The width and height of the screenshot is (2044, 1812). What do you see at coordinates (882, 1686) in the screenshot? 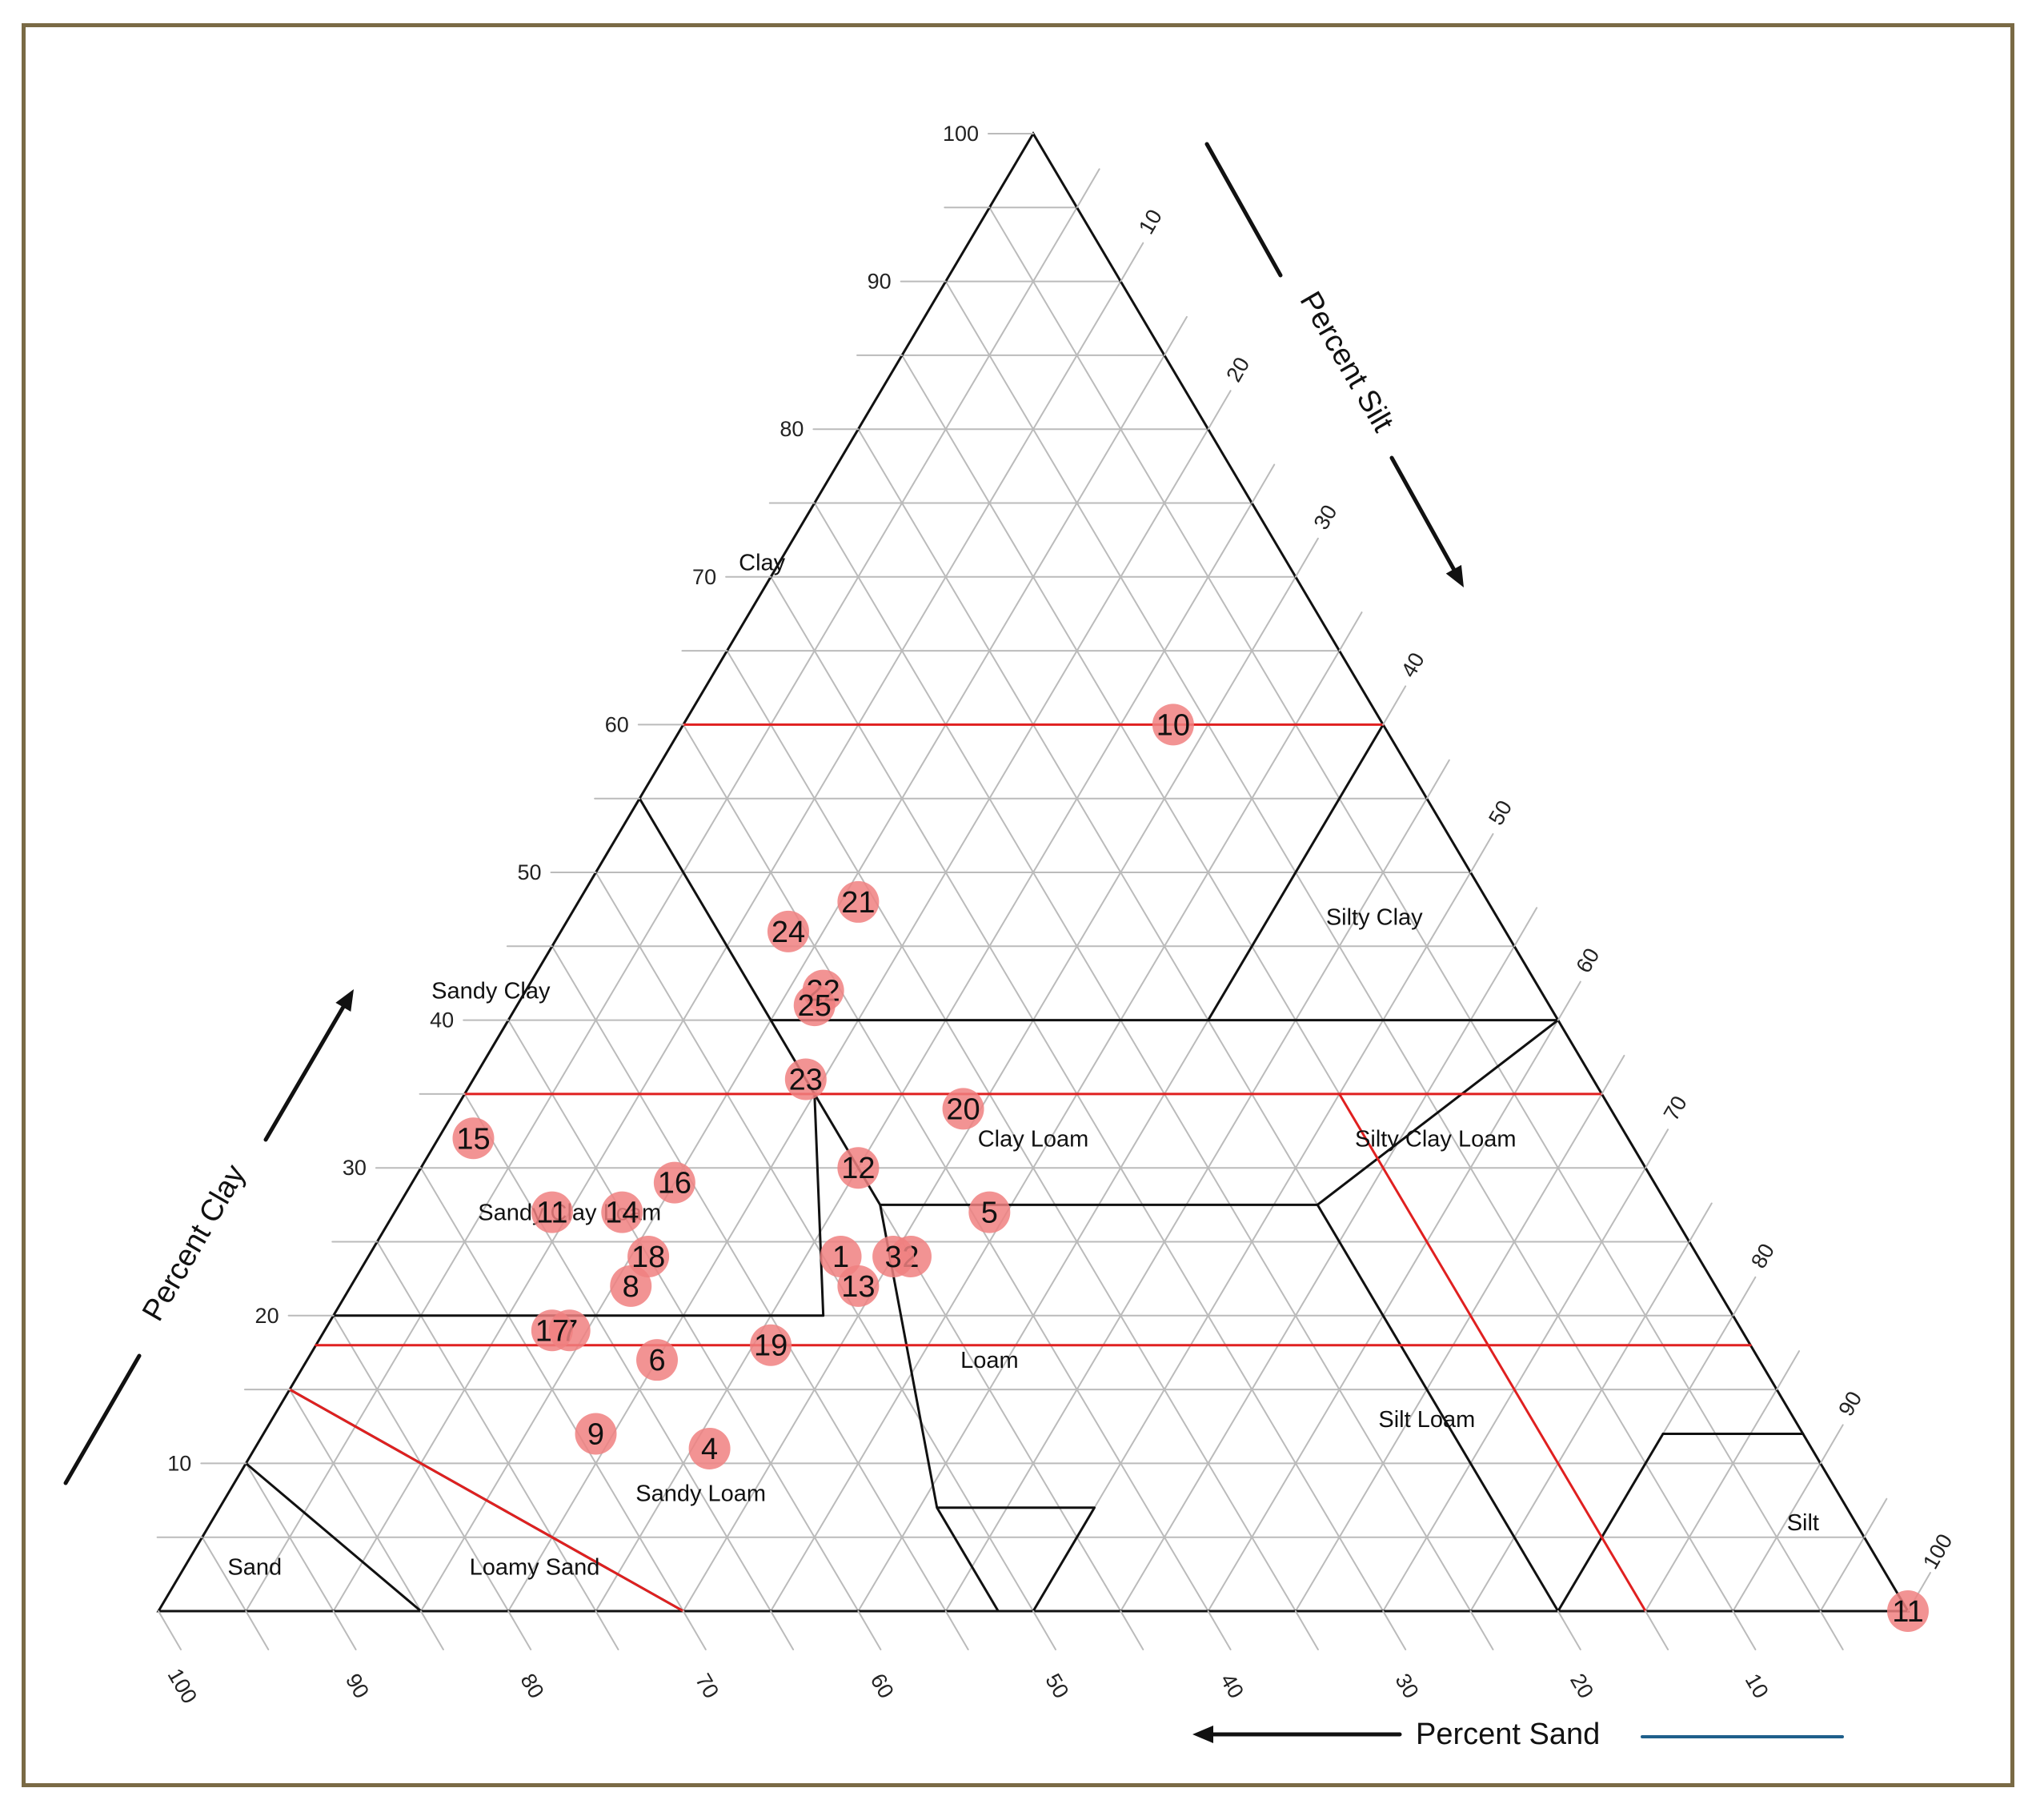
I see `sand-tick-label: 60` at bounding box center [882, 1686].